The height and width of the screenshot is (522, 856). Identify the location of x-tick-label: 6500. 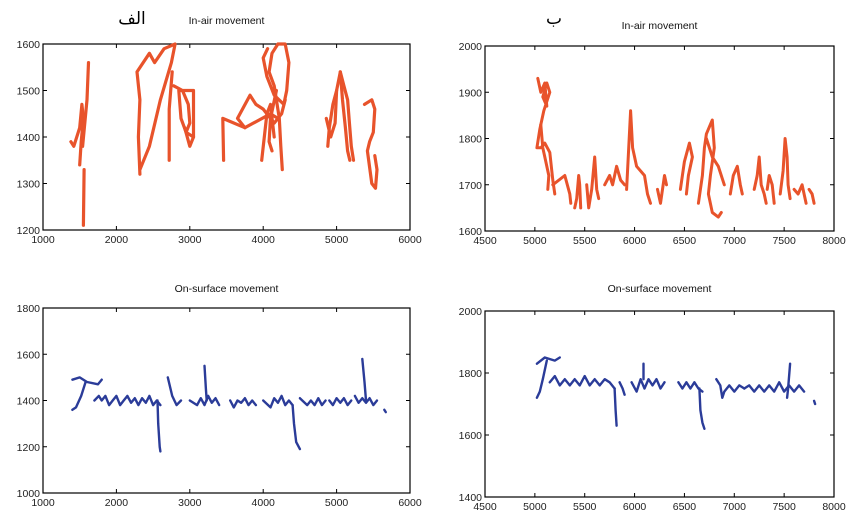
(685, 241).